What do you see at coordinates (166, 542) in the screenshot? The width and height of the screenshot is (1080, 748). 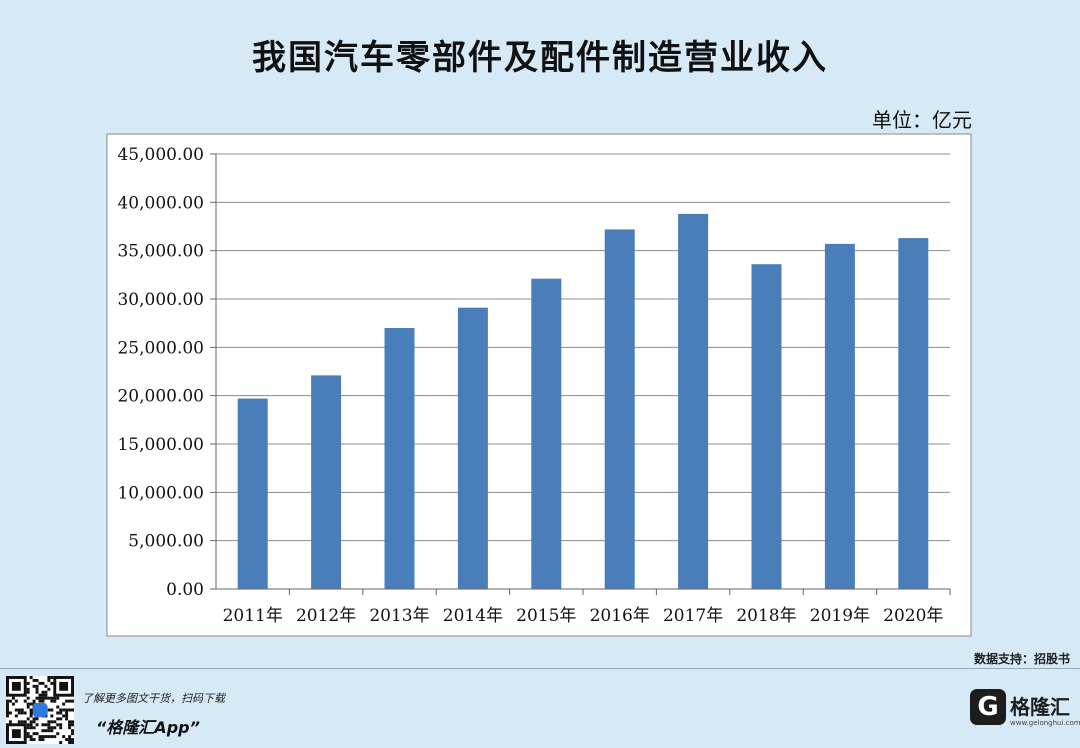 I see `y-tick-label: 5,000.00` at bounding box center [166, 542].